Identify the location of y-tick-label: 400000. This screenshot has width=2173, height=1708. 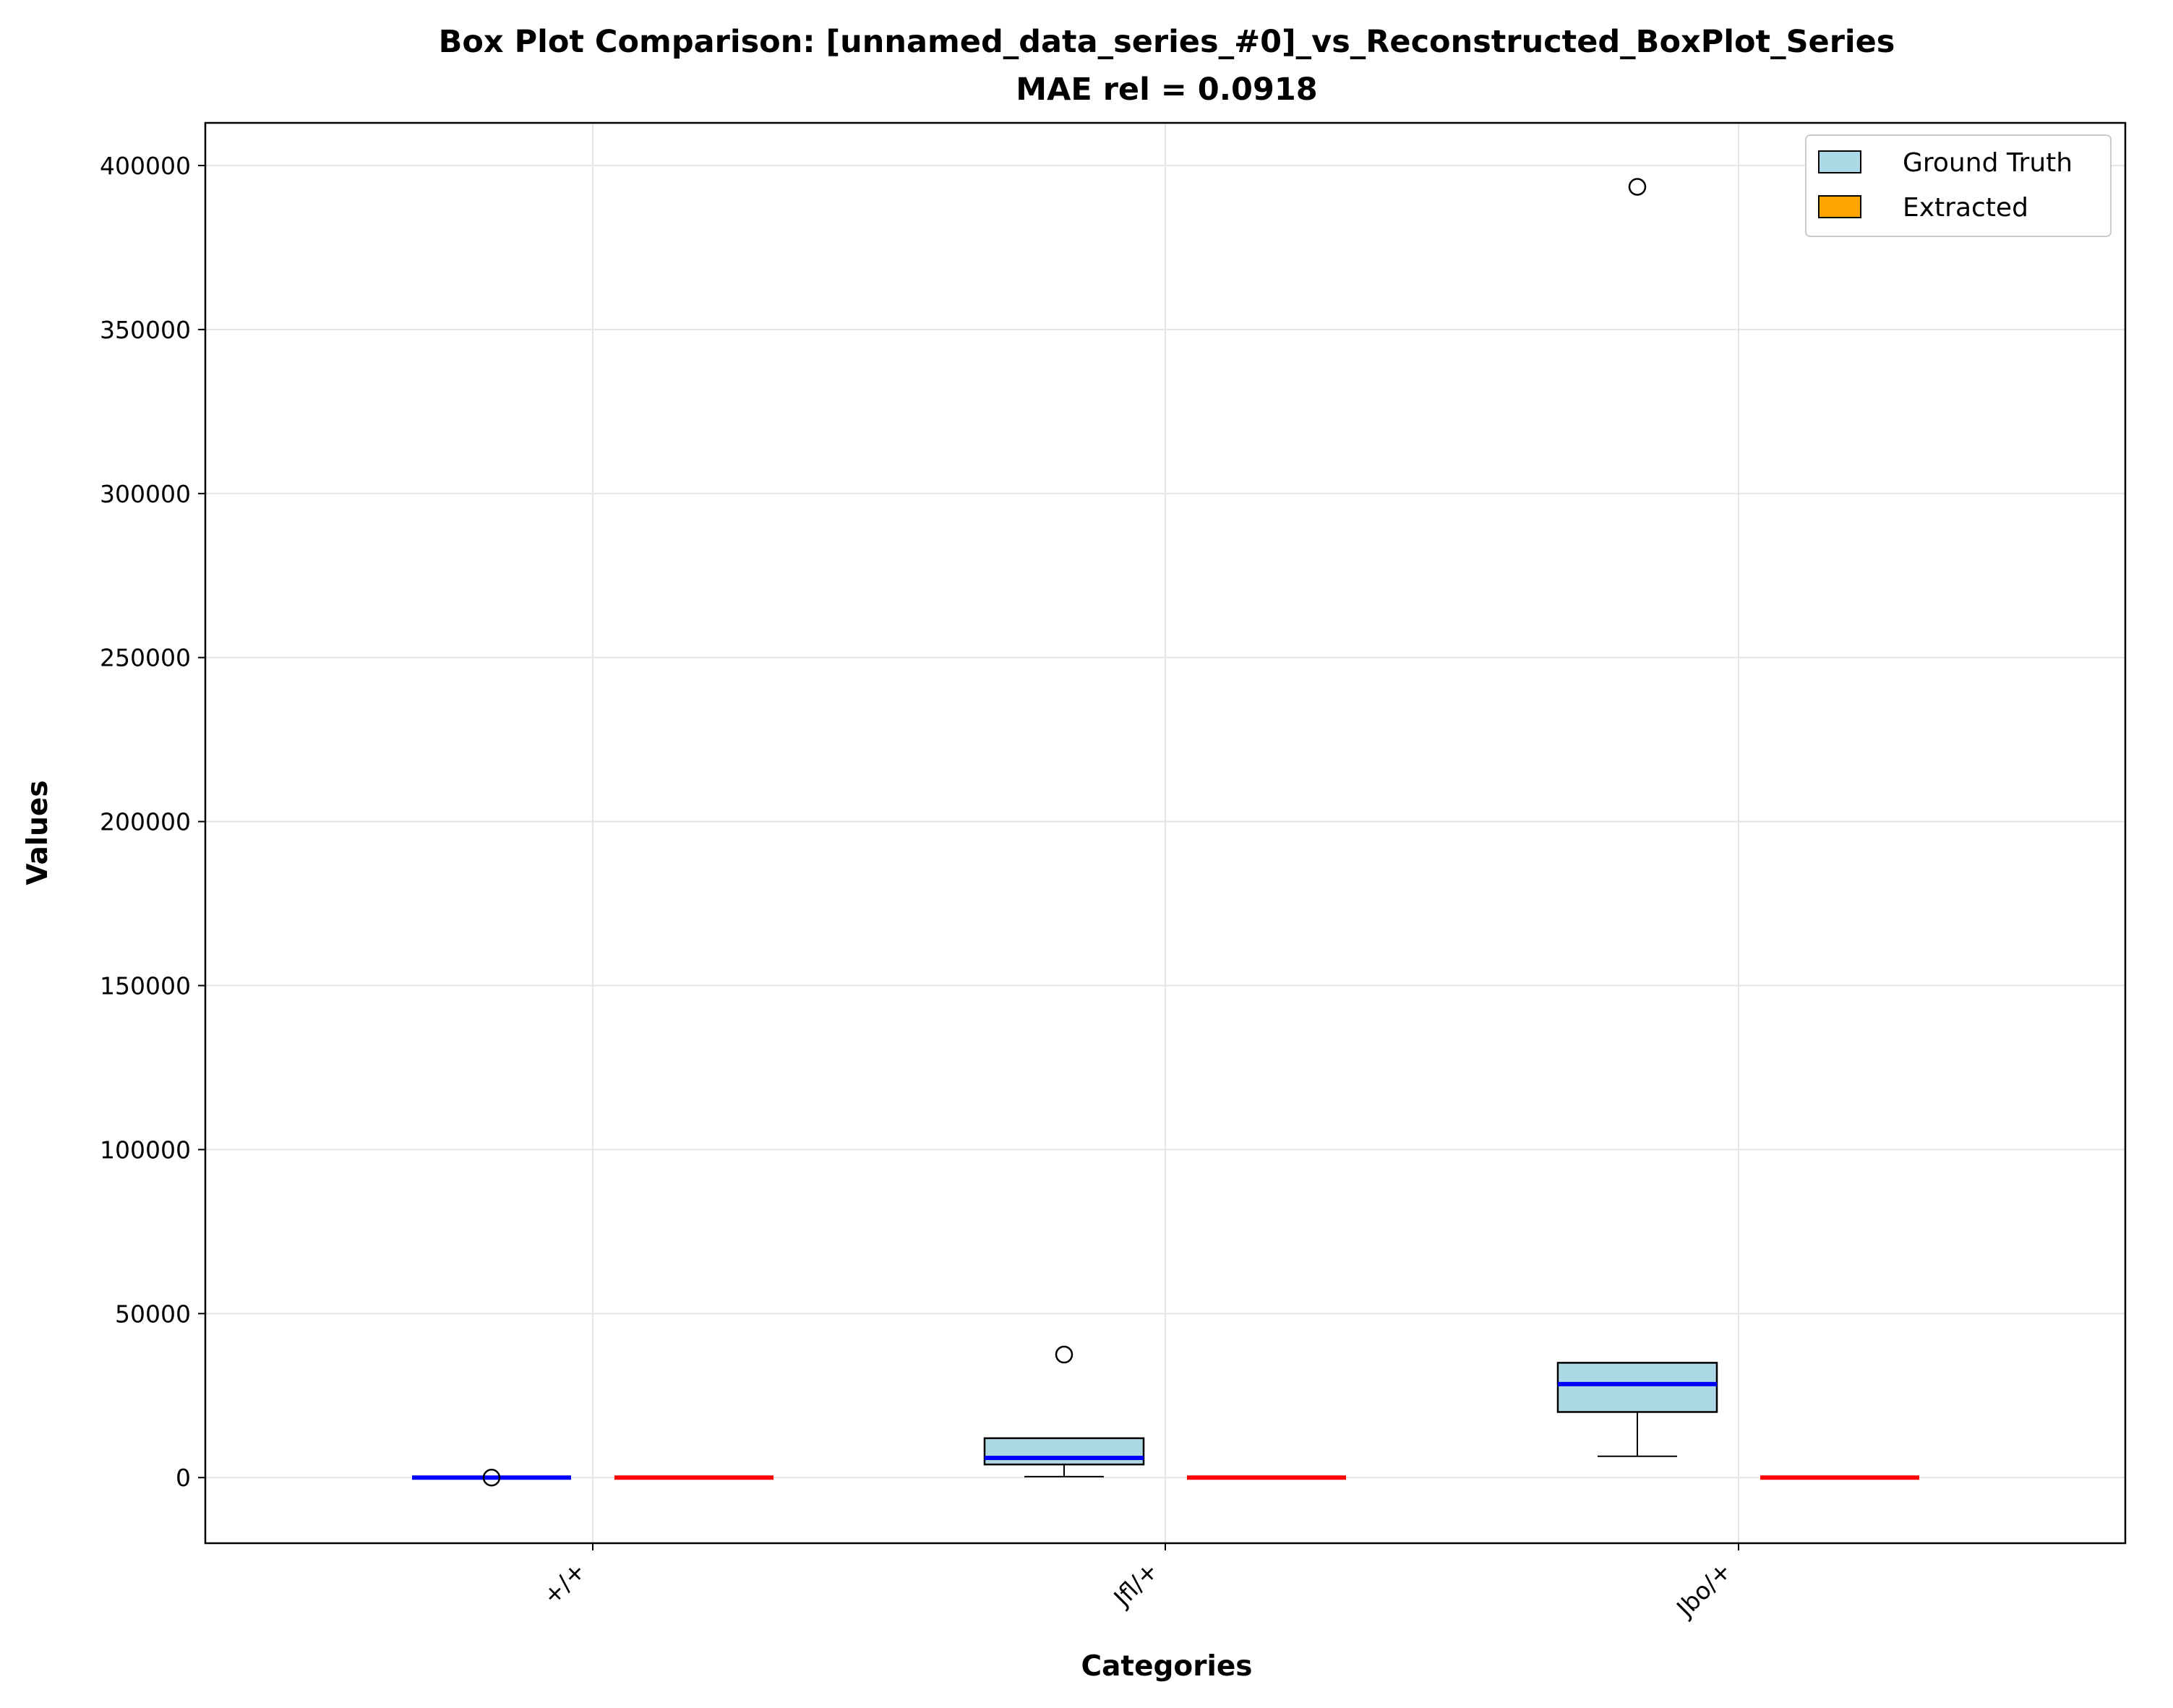
(145, 166).